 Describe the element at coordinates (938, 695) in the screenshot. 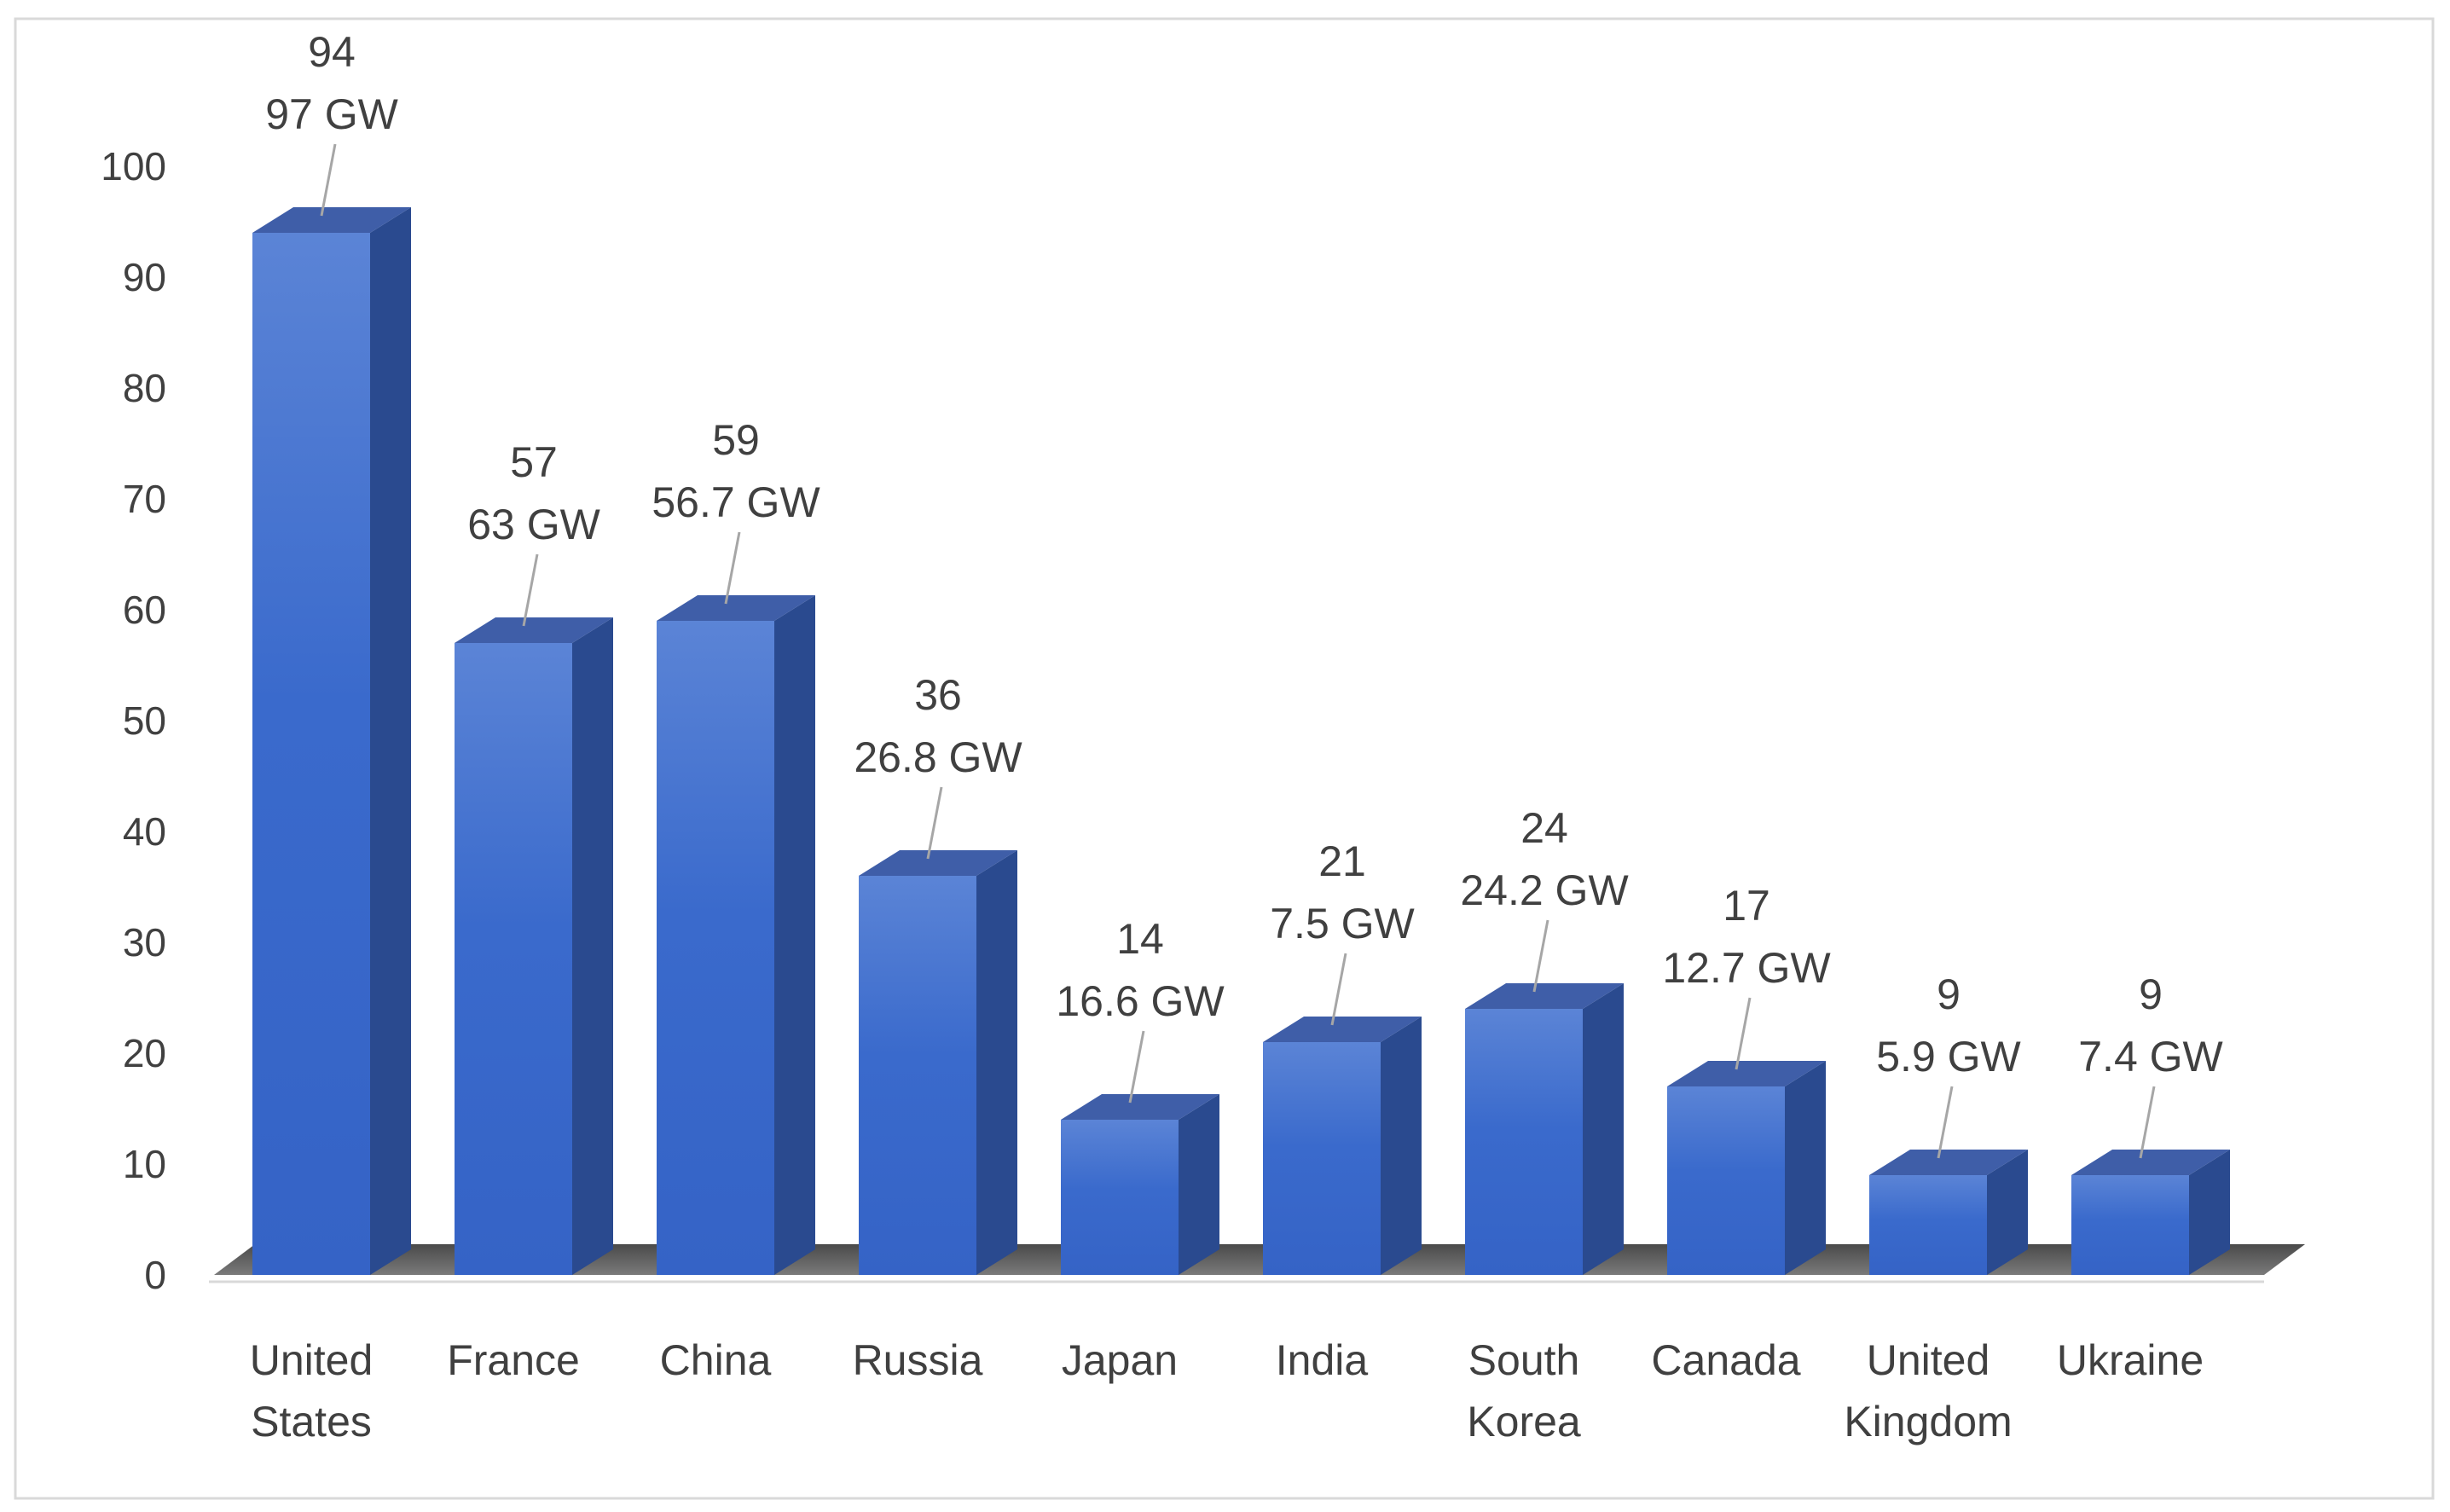

I see `data-label-value: 36` at that location.